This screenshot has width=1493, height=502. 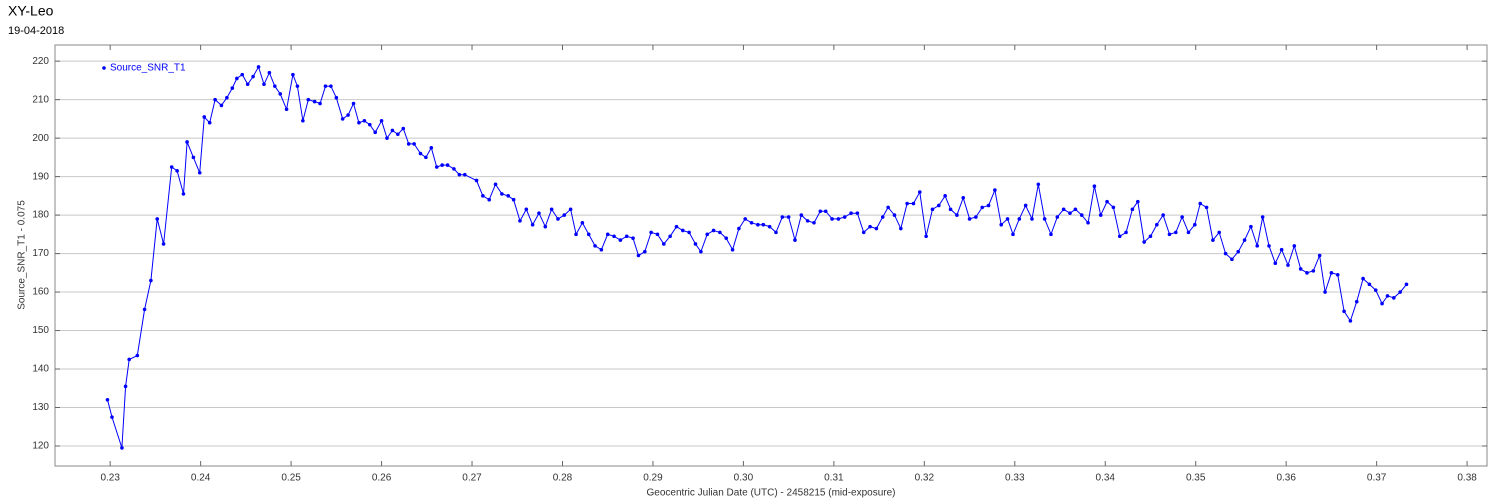 What do you see at coordinates (40, 253) in the screenshot?
I see `y-tick-label: 170` at bounding box center [40, 253].